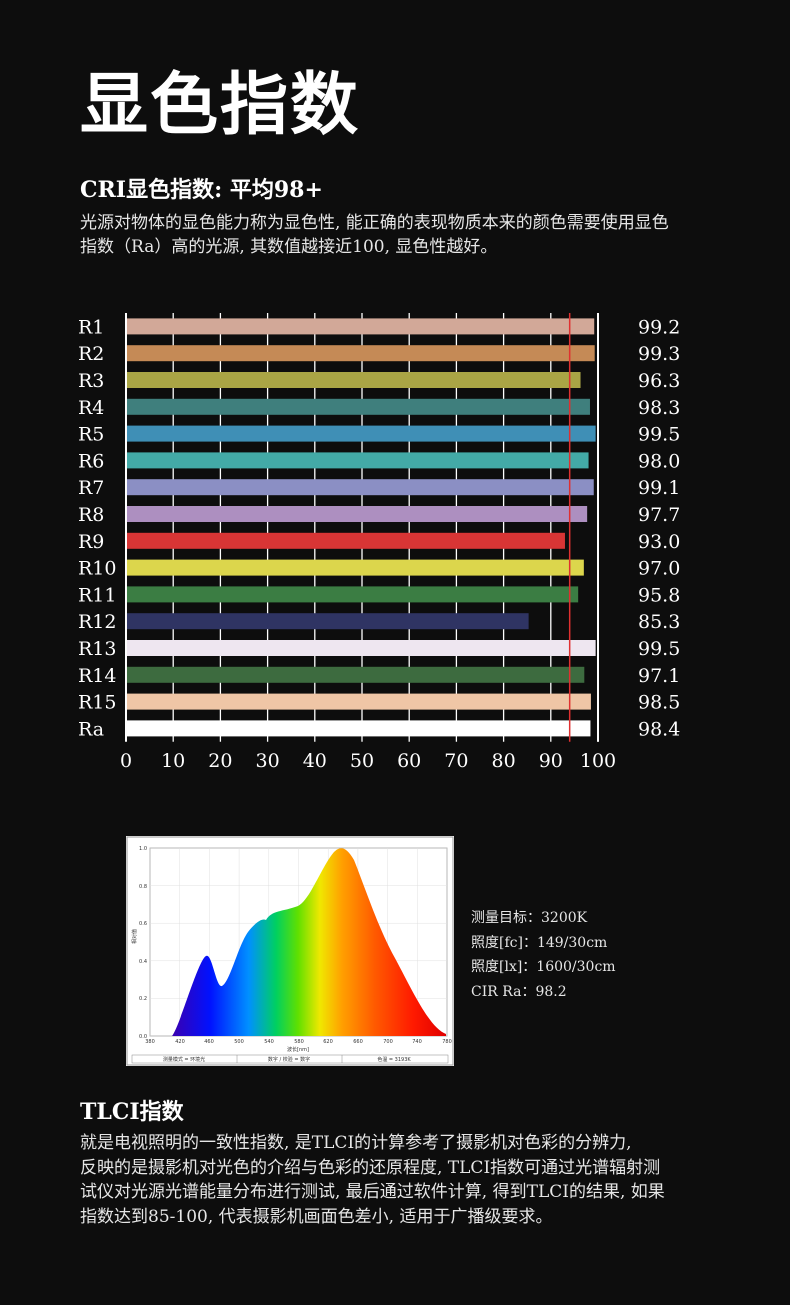  What do you see at coordinates (372, 1192) in the screenshot?
I see `tlci-description-line: 试仪对光源光谱能量分布进行测试, 最后通过软件计算, 得到TLCI的结果, 如果` at bounding box center [372, 1192].